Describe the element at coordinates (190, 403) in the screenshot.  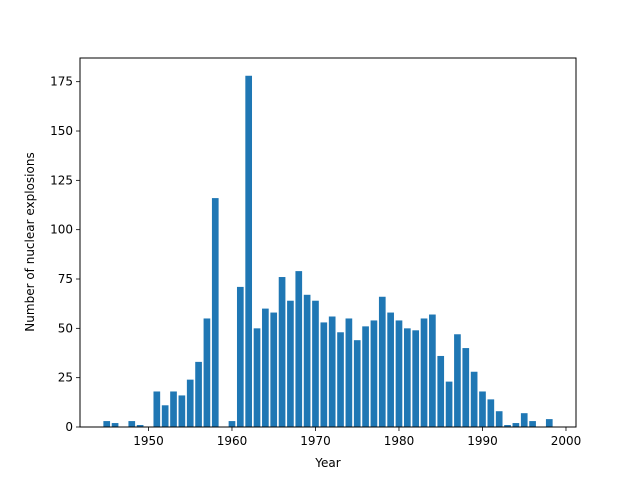
I see `bar-1955` at that location.